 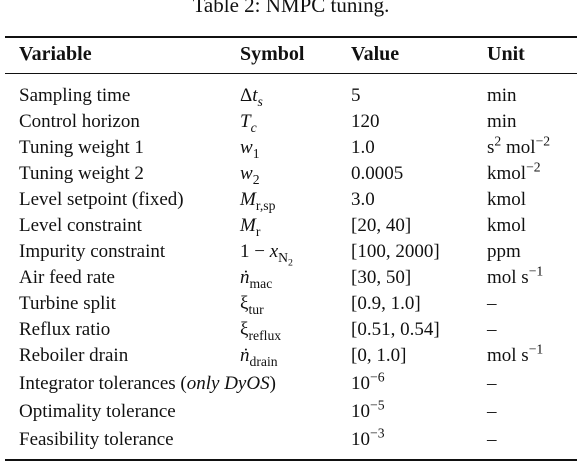 What do you see at coordinates (291, 227) in the screenshot?
I see `table-row: Level constraint Mr [20, 40] kmol` at bounding box center [291, 227].